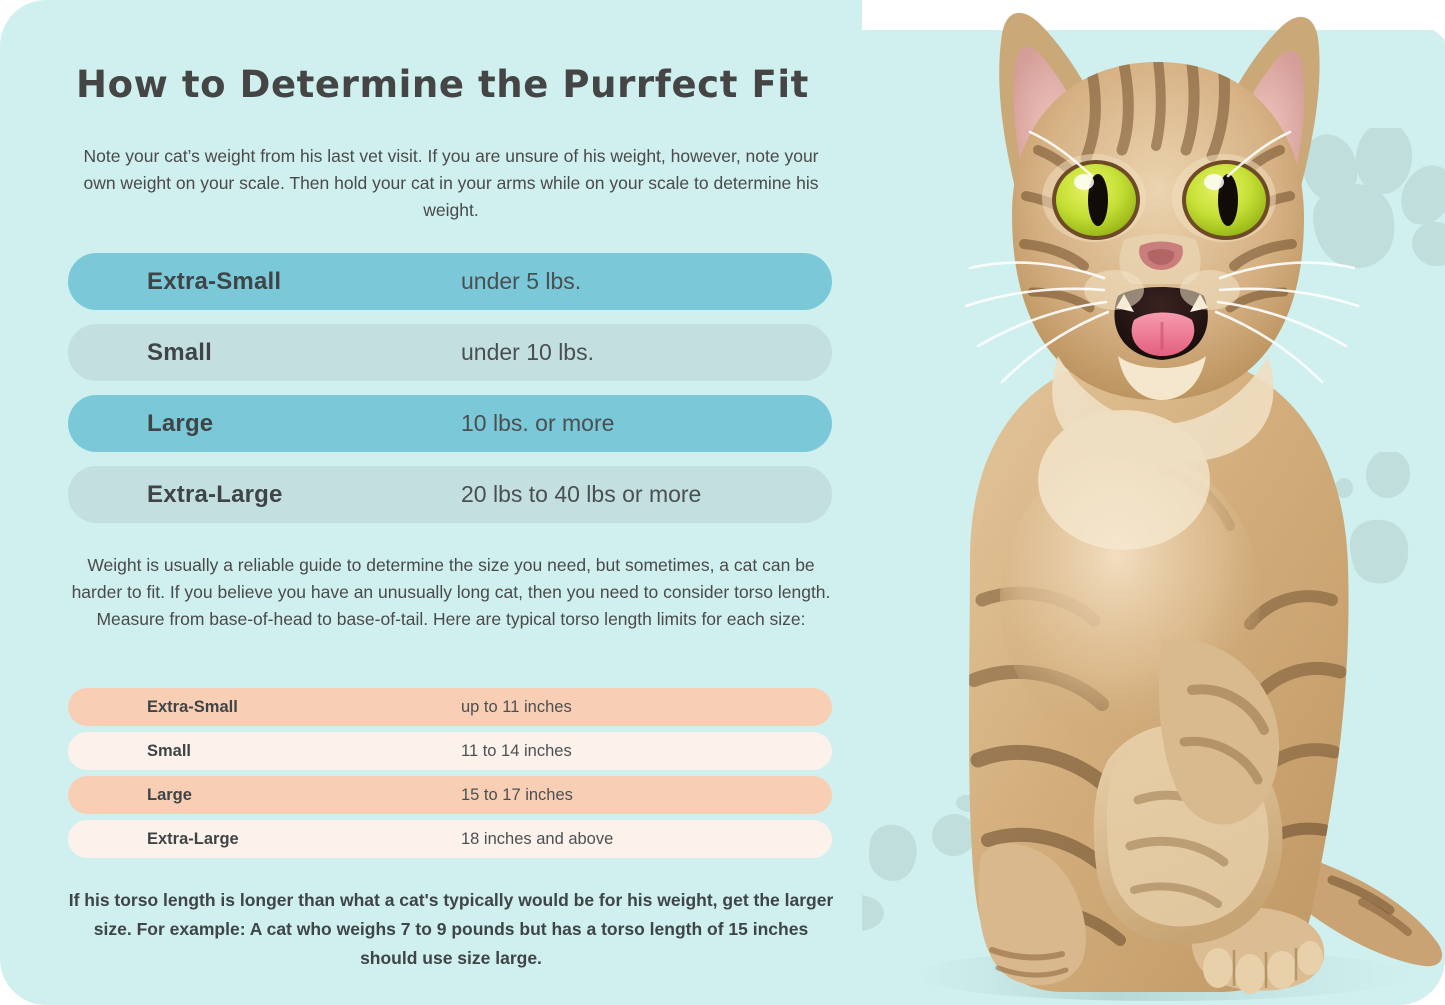  Describe the element at coordinates (527, 352) in the screenshot. I see `weight-value: under 10 lbs.` at that location.